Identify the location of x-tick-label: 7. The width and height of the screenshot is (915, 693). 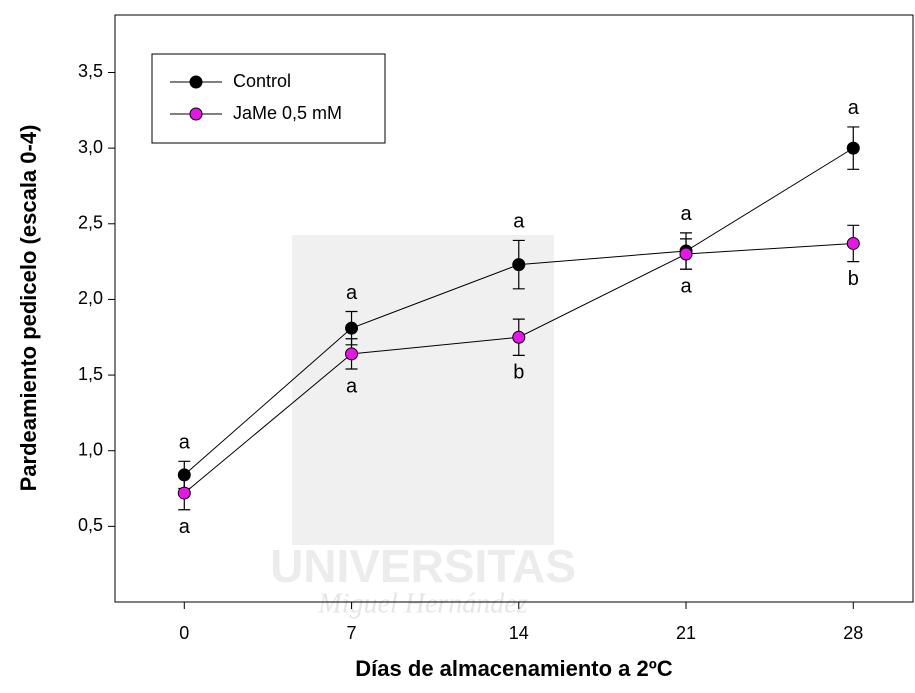
(352, 633).